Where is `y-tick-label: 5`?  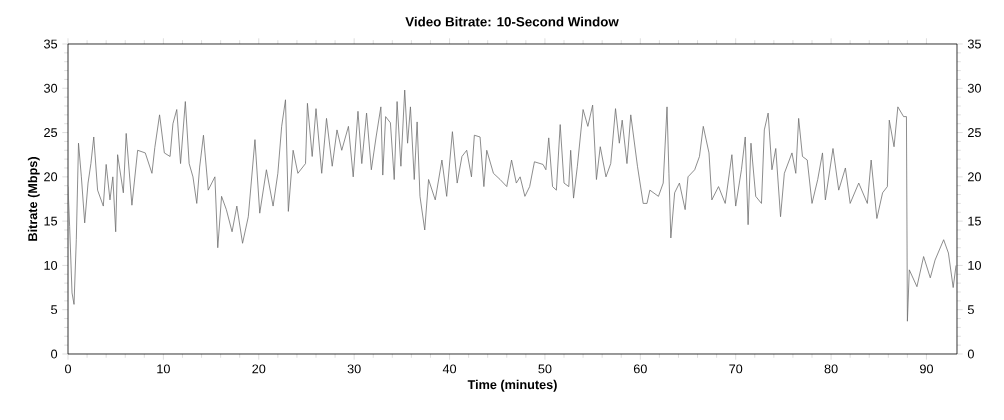 y-tick-label: 5 is located at coordinates (54, 310).